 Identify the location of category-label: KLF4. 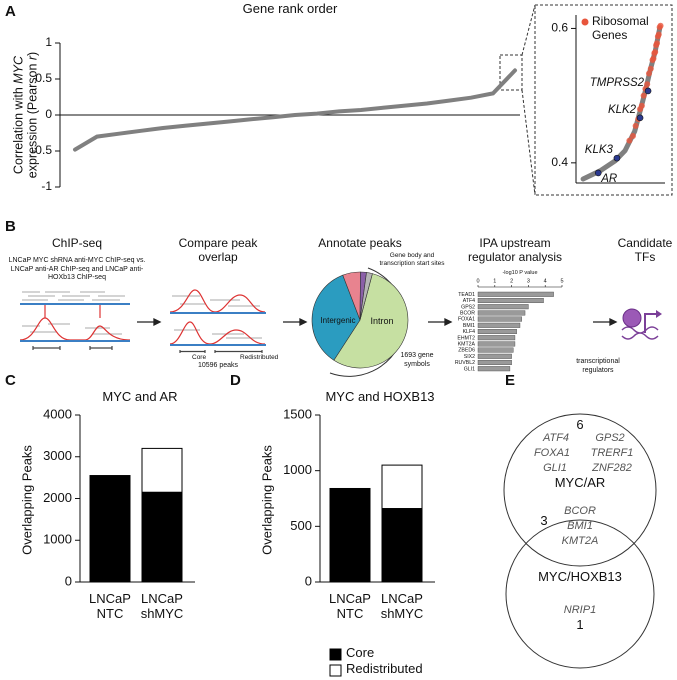
(469, 332).